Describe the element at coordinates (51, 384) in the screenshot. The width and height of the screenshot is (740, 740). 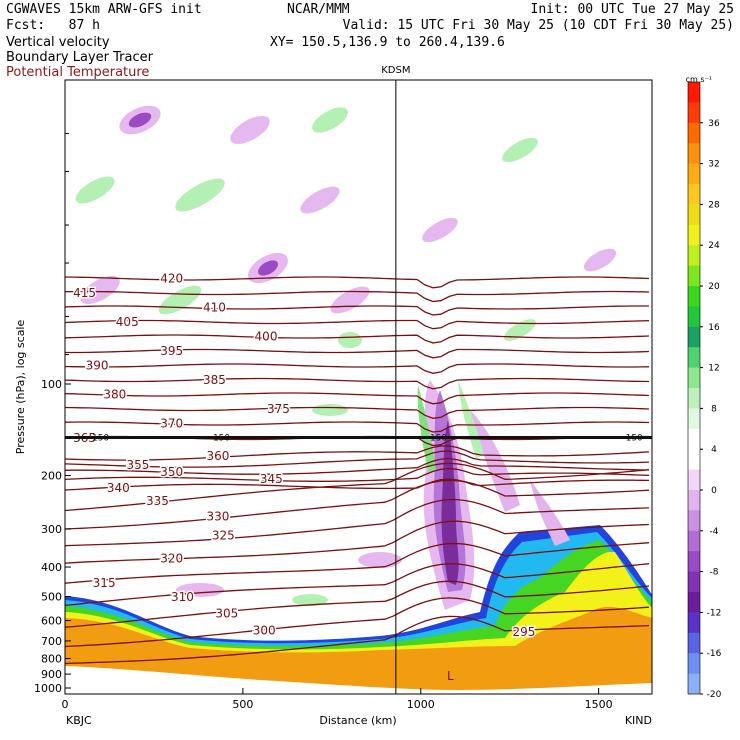
I see `y-tick-label: 100` at that location.